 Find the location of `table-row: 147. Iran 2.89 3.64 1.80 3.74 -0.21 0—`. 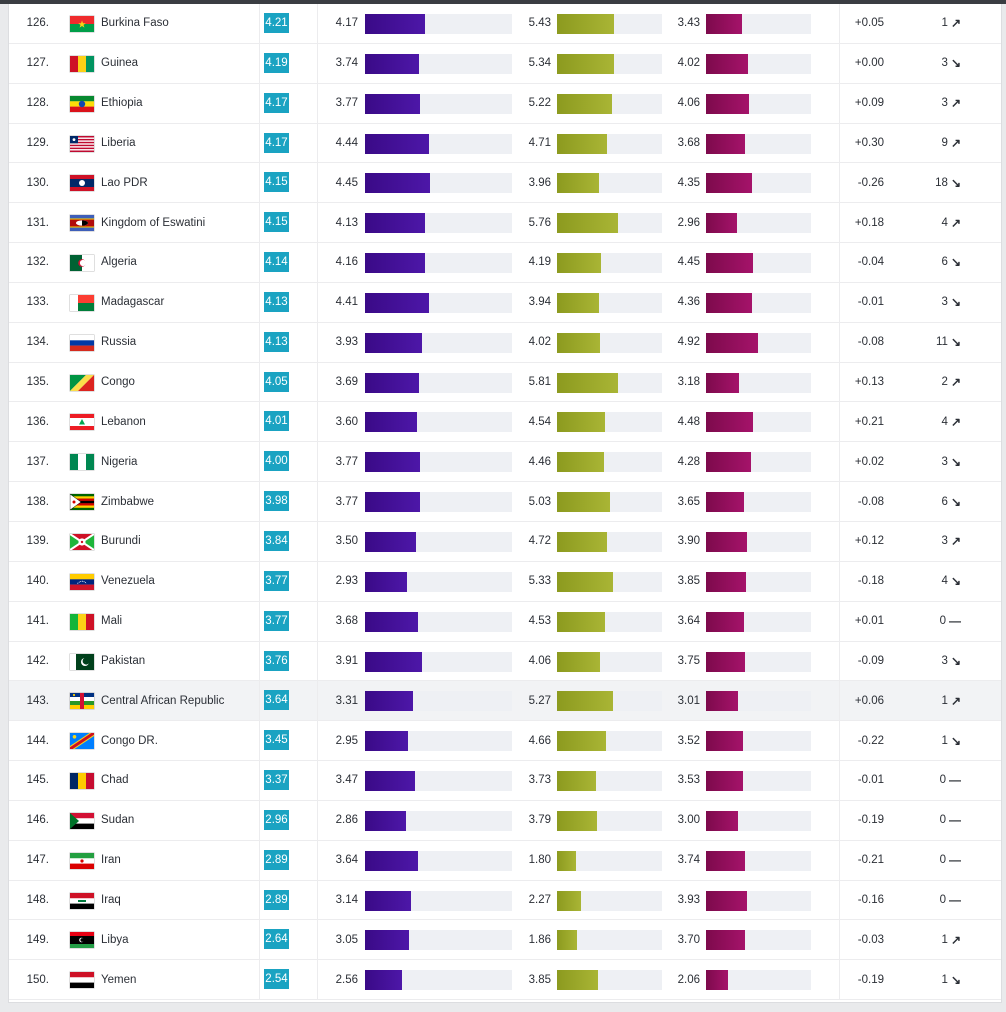

table-row: 147. Iran 2.89 3.64 1.80 3.74 -0.21 0— is located at coordinates (505, 860).